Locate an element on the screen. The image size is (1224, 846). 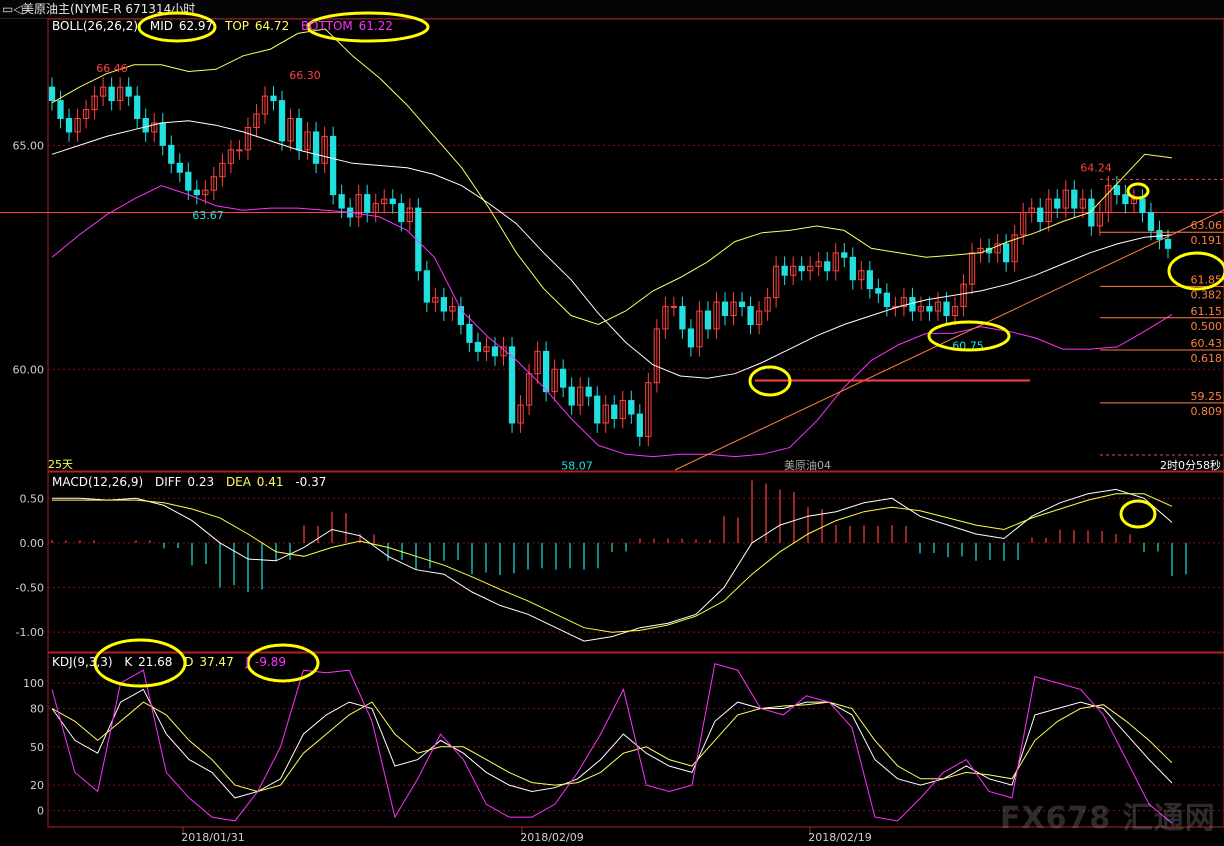
boll-indicator-name: BOLL(26,26,2) is located at coordinates (95, 26).